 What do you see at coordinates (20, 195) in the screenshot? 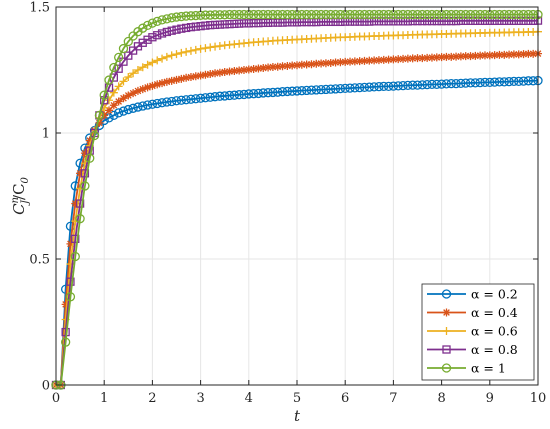
I see `y-axis-label: CnJ/C0` at bounding box center [20, 195].